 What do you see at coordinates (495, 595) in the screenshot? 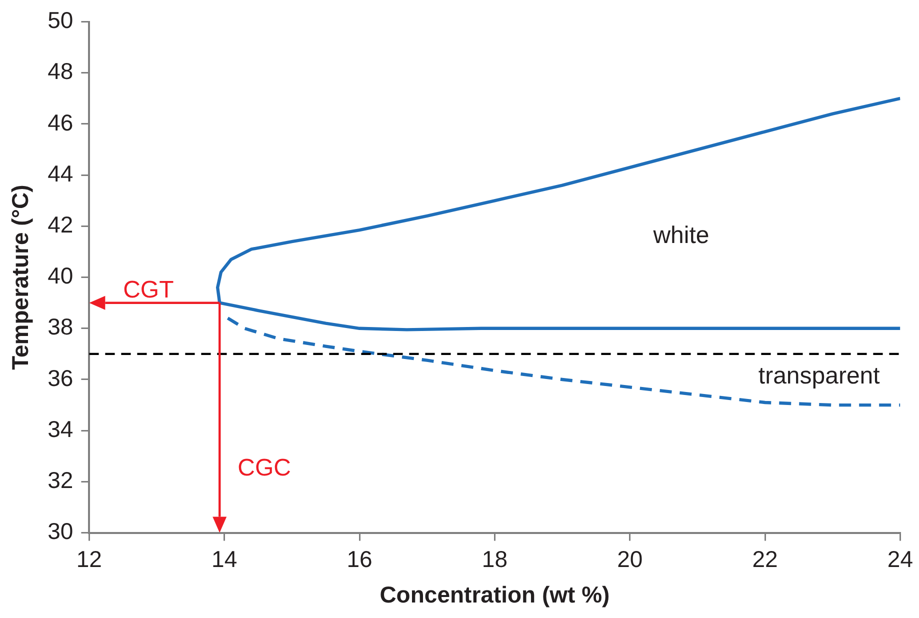
I see `x-axis-title: Concentration (wt %)` at bounding box center [495, 595].